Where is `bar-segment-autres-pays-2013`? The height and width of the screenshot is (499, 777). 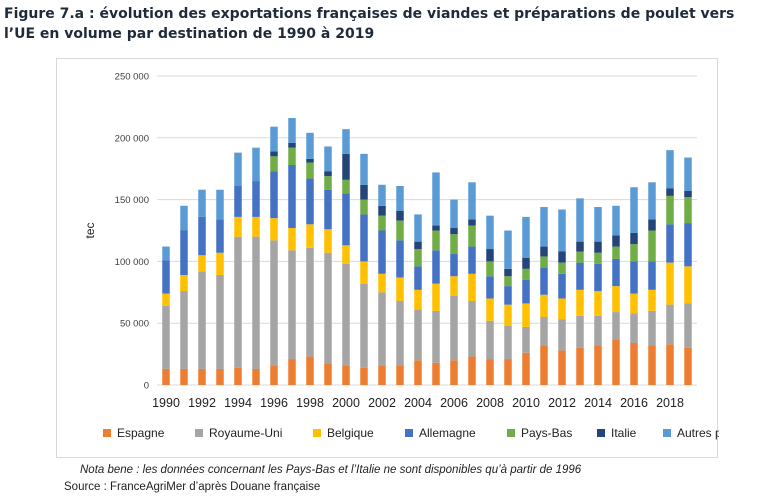 bar-segment-autres-pays-2013 is located at coordinates (580, 220).